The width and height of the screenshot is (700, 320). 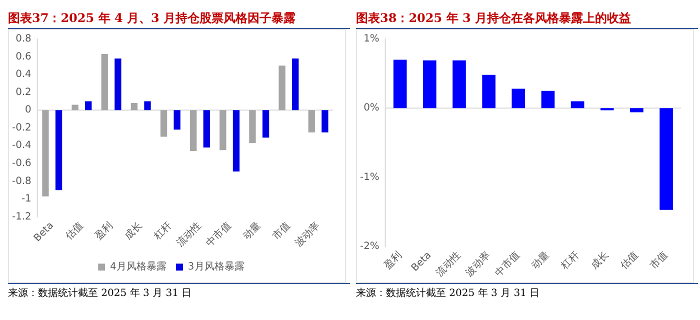 What do you see at coordinates (372, 108) in the screenshot?
I see `y-tick-label: 0%` at bounding box center [372, 108].